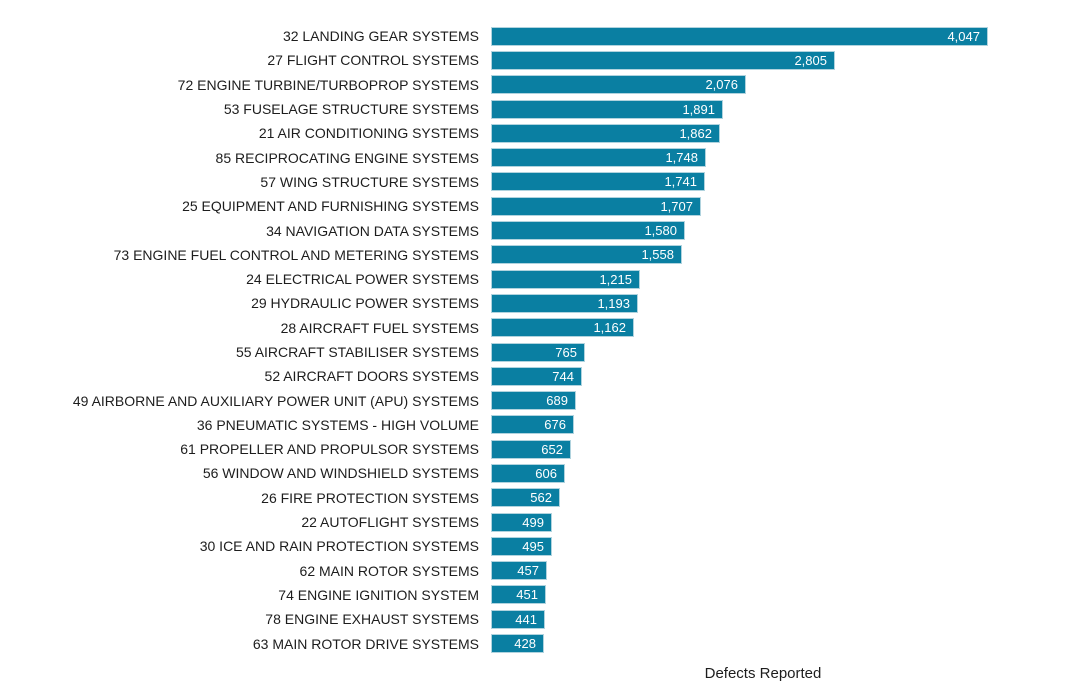 This screenshot has height=694, width=1086. What do you see at coordinates (378, 594) in the screenshot?
I see `category-label: 74 ENGINE IGNITION SYSTEM` at bounding box center [378, 594].